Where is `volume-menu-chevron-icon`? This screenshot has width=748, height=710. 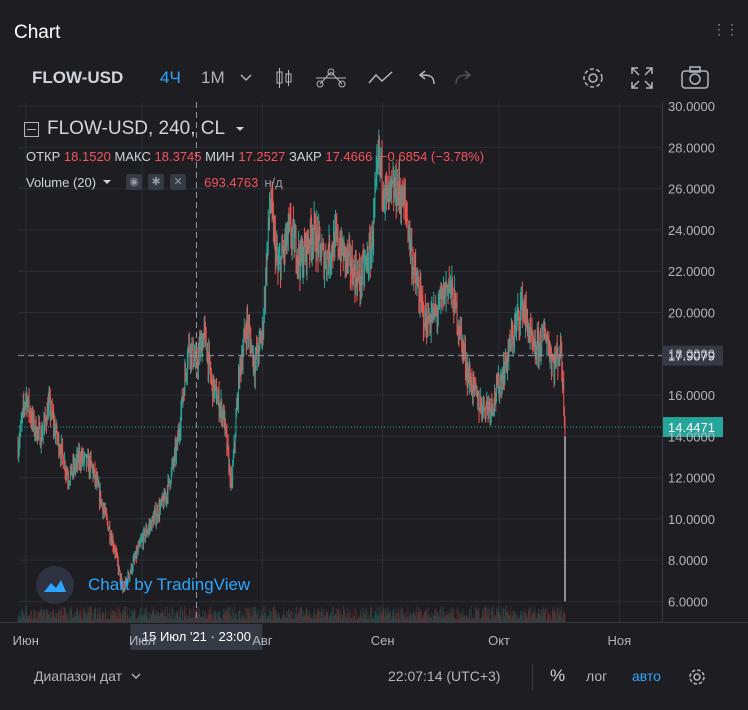
volume-menu-chevron-icon is located at coordinates (107, 182).